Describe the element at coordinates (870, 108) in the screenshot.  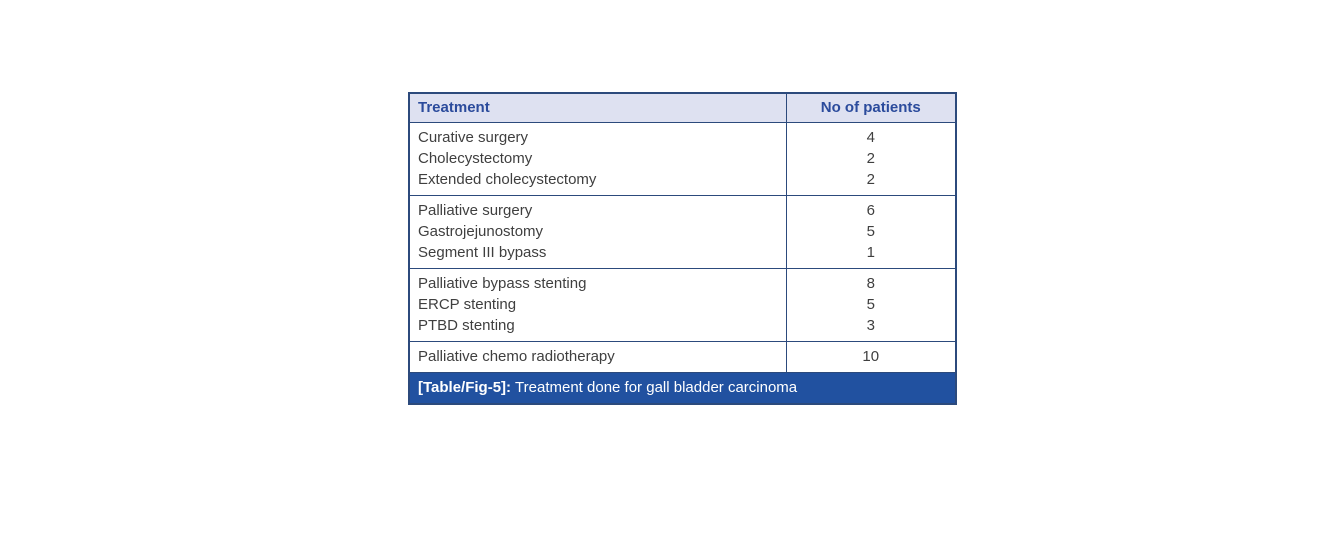
I see `column-header-no-of-patients: No of patients` at that location.